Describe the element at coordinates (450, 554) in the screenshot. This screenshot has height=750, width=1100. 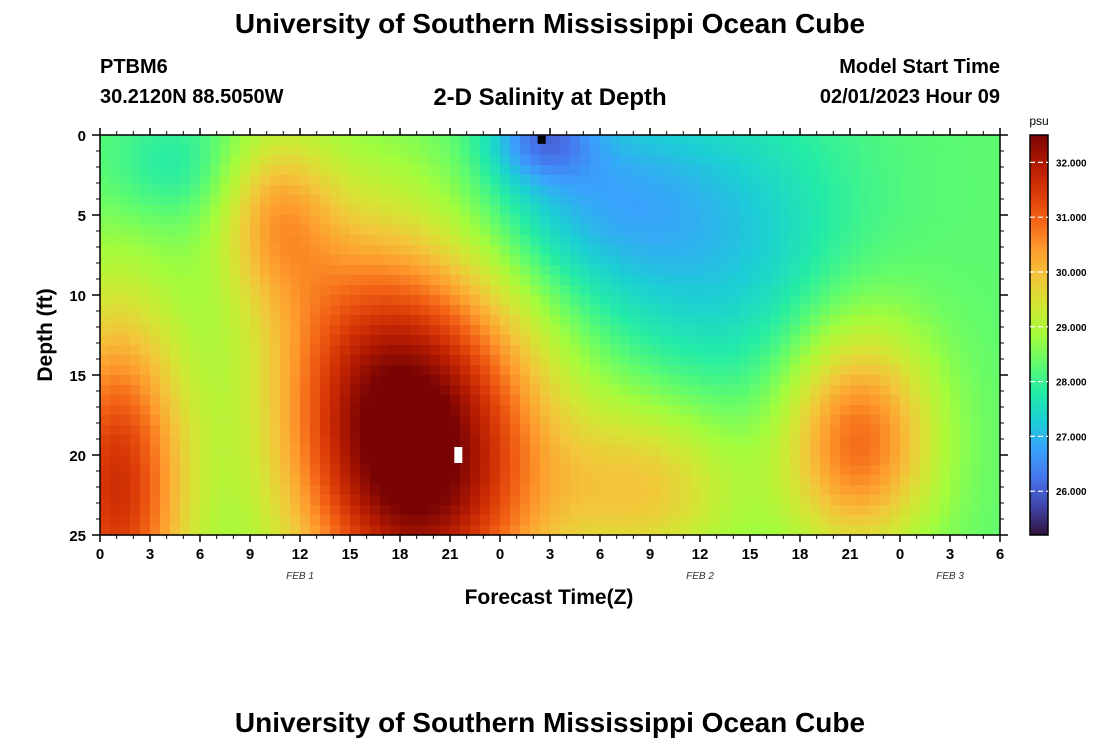
I see `x-tick-label: 21` at that location.